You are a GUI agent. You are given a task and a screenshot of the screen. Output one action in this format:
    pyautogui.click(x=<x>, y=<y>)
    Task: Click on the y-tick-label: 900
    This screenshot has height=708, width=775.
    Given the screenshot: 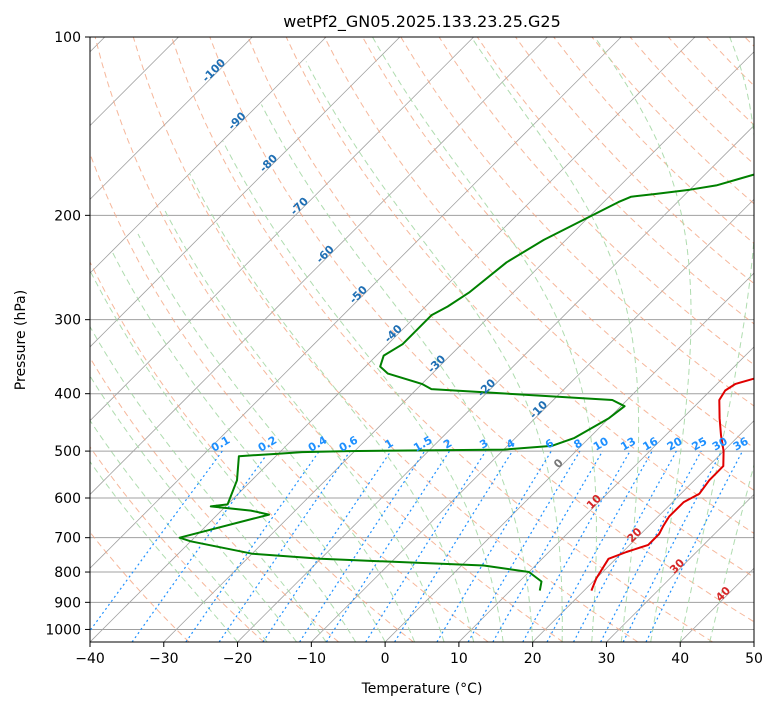 What is the action you would take?
    pyautogui.click(x=67, y=603)
    